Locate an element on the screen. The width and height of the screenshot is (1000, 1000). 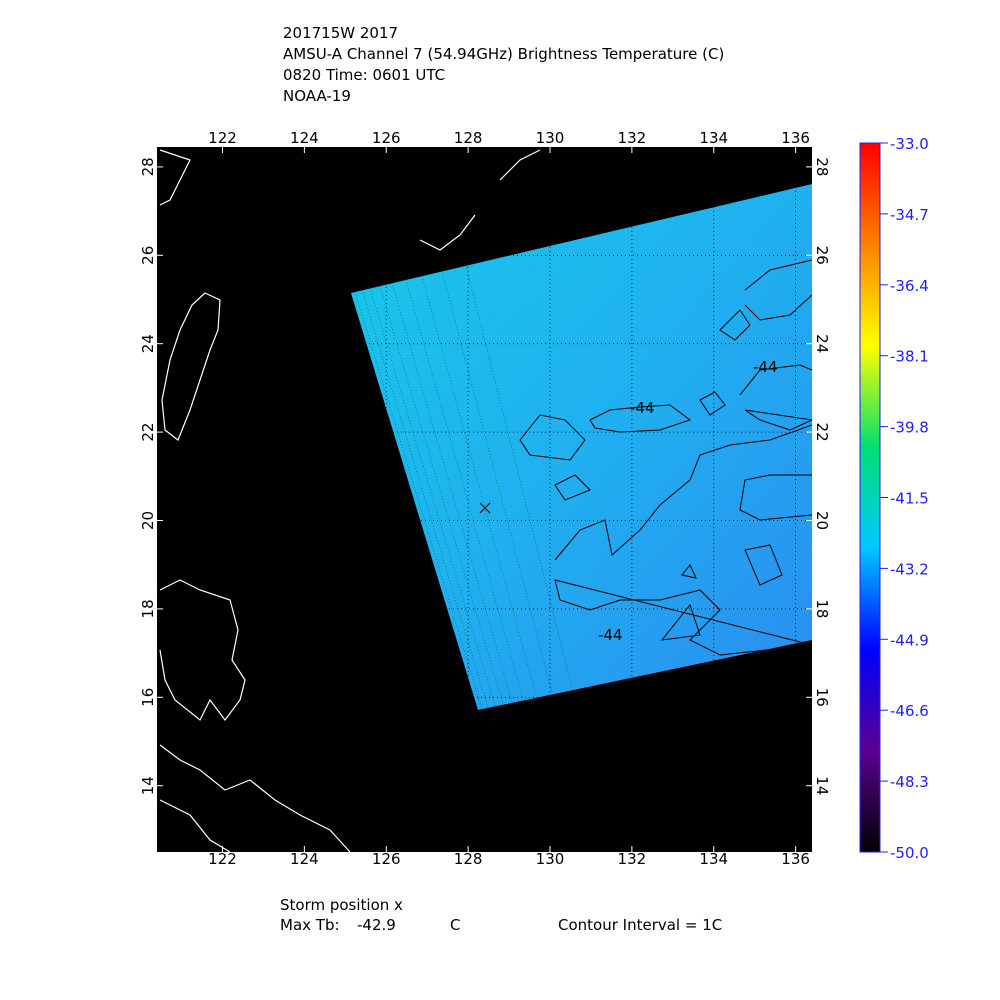
x-tick-label-bottom: 126 is located at coordinates (386, 859).